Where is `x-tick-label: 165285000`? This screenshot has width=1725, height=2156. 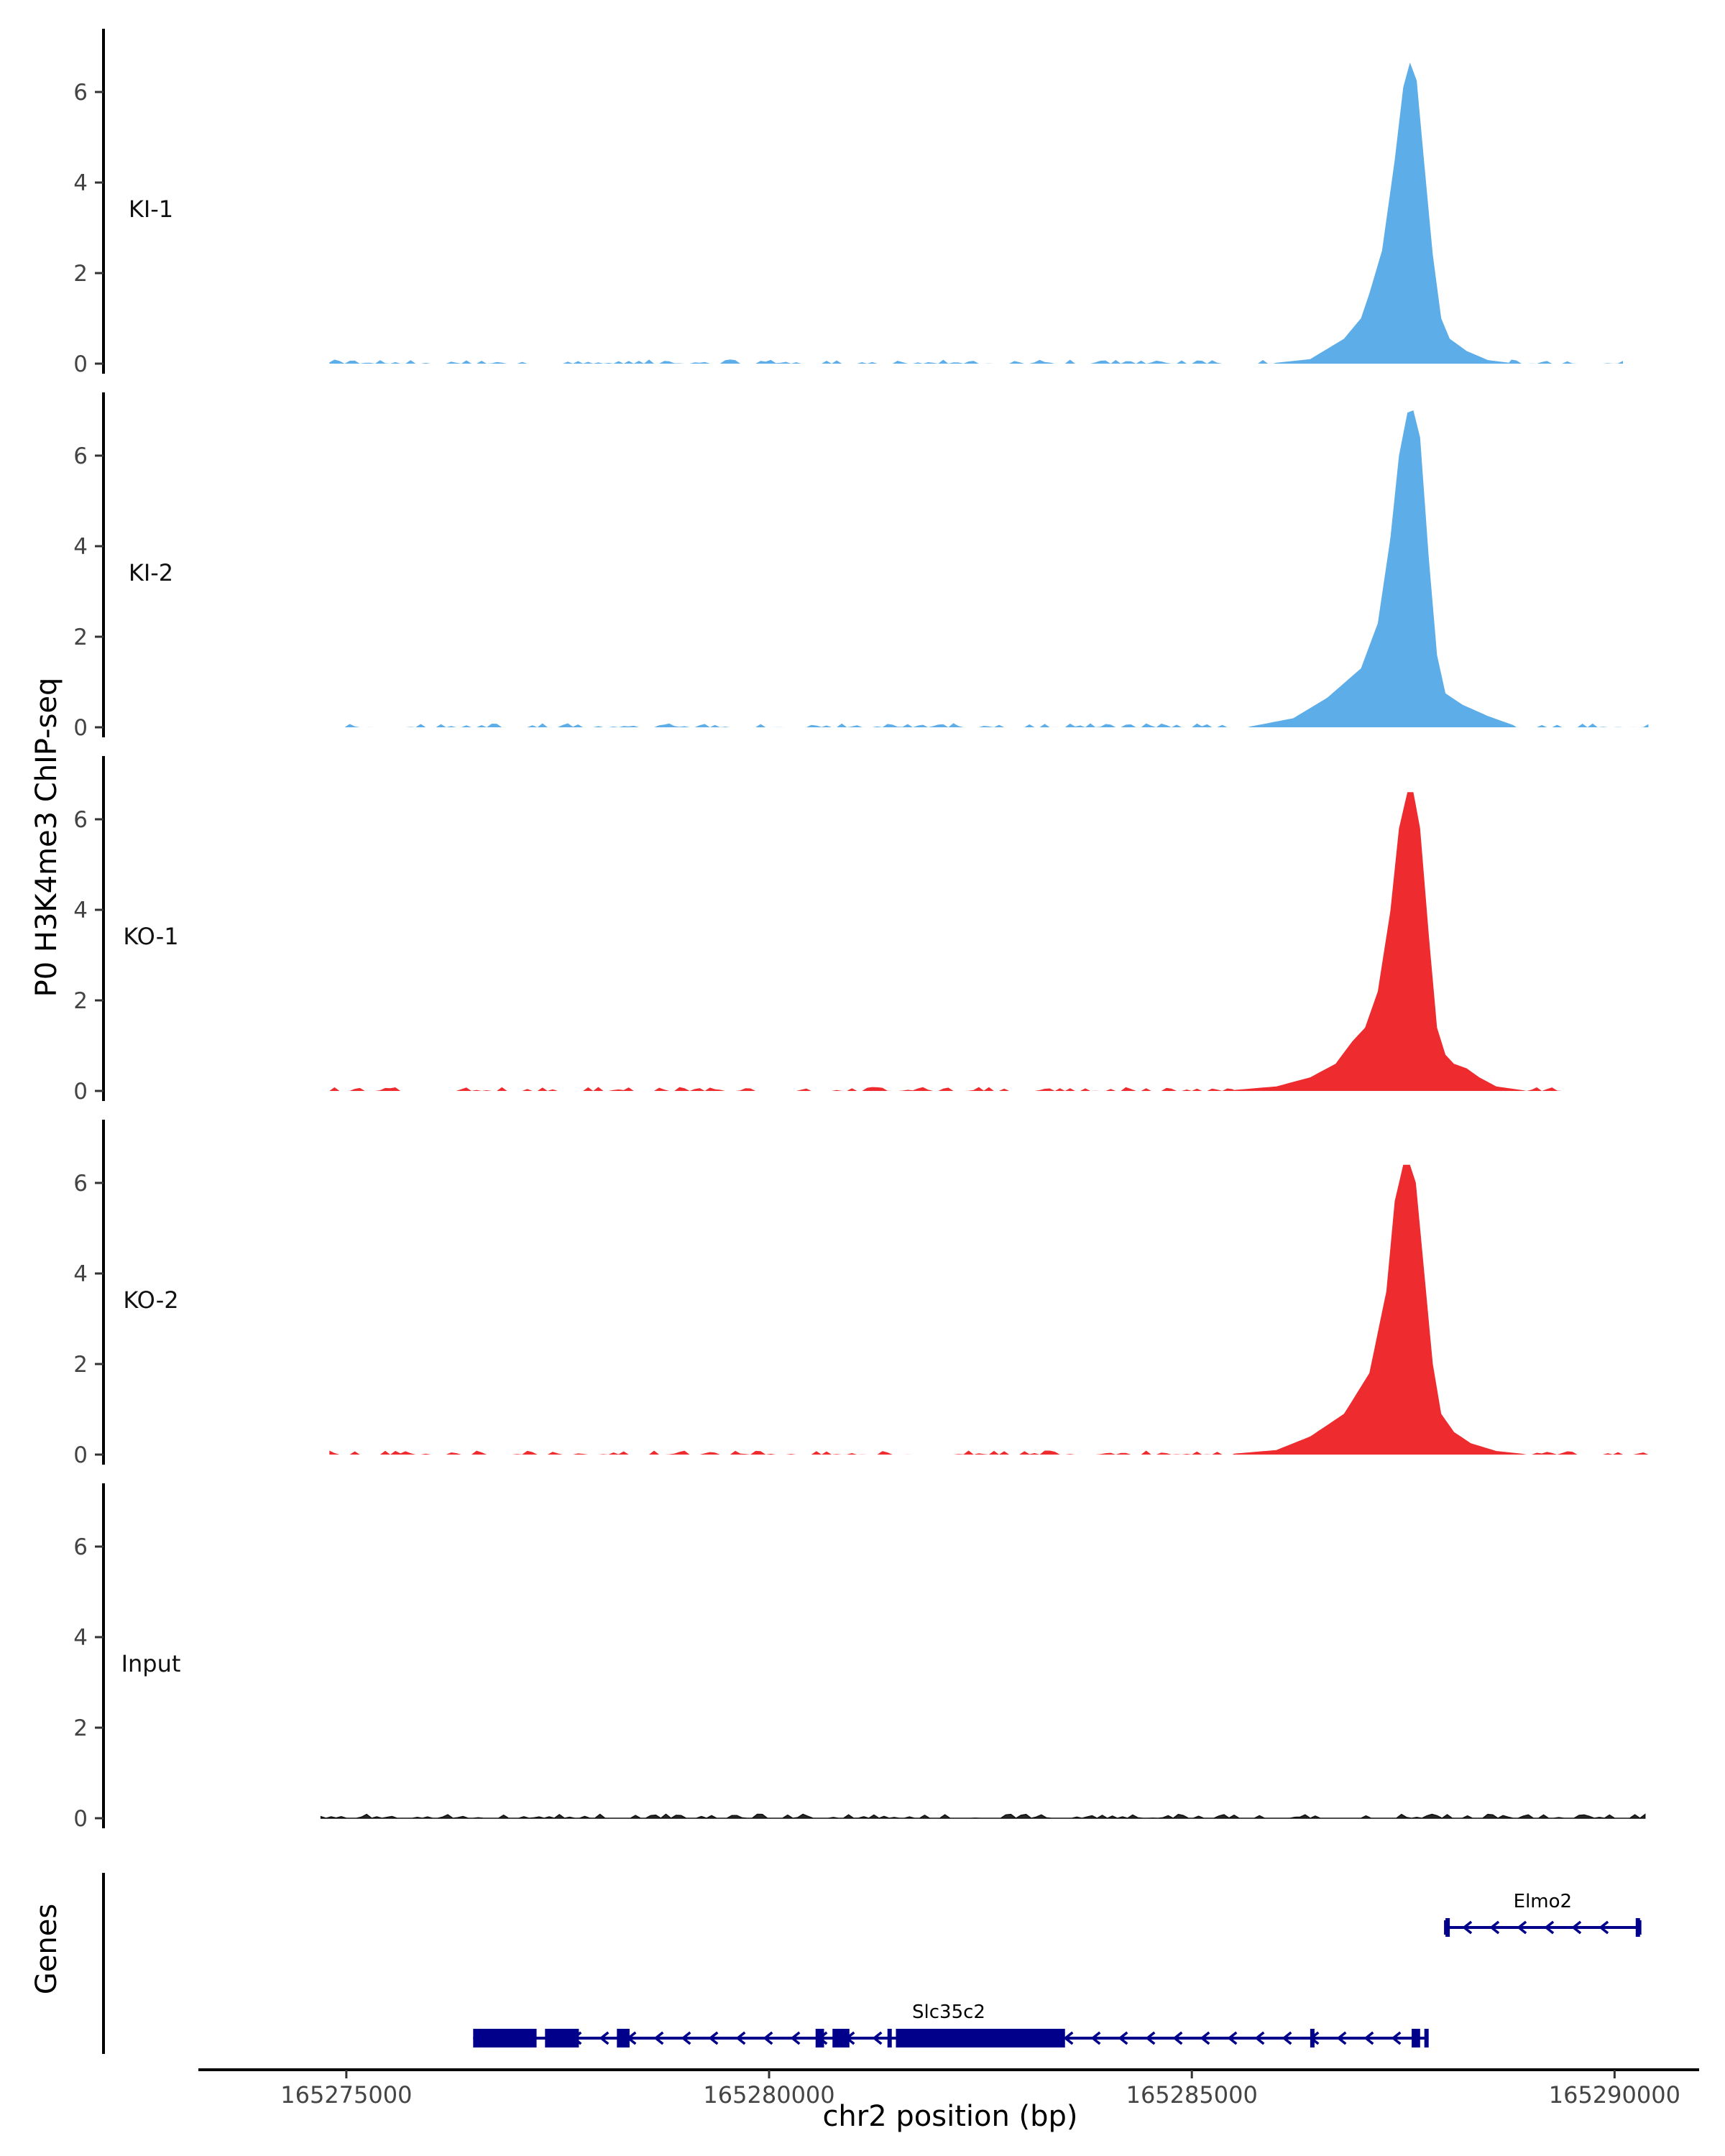
x-tick-label: 165285000 is located at coordinates (1192, 2095).